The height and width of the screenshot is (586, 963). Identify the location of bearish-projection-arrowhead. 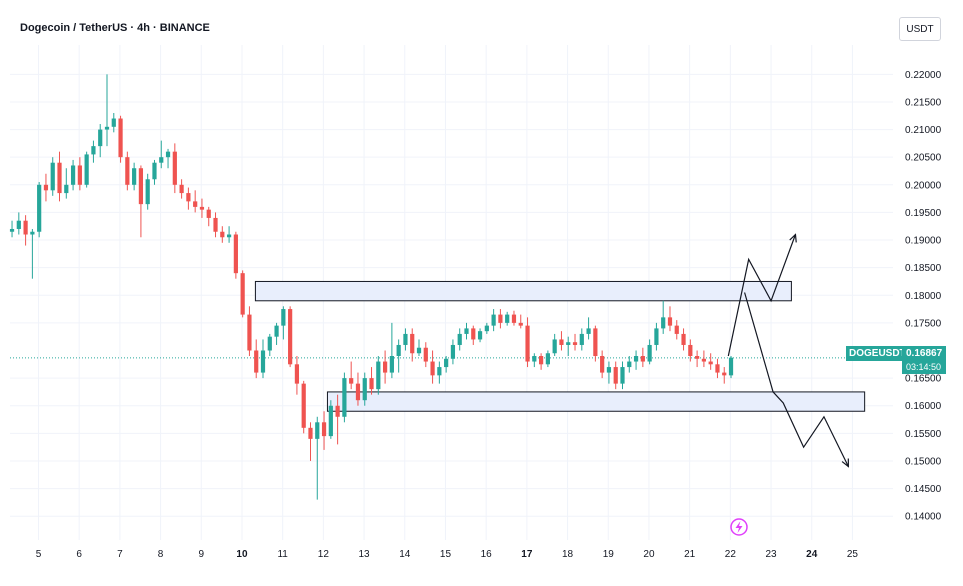
(845, 463).